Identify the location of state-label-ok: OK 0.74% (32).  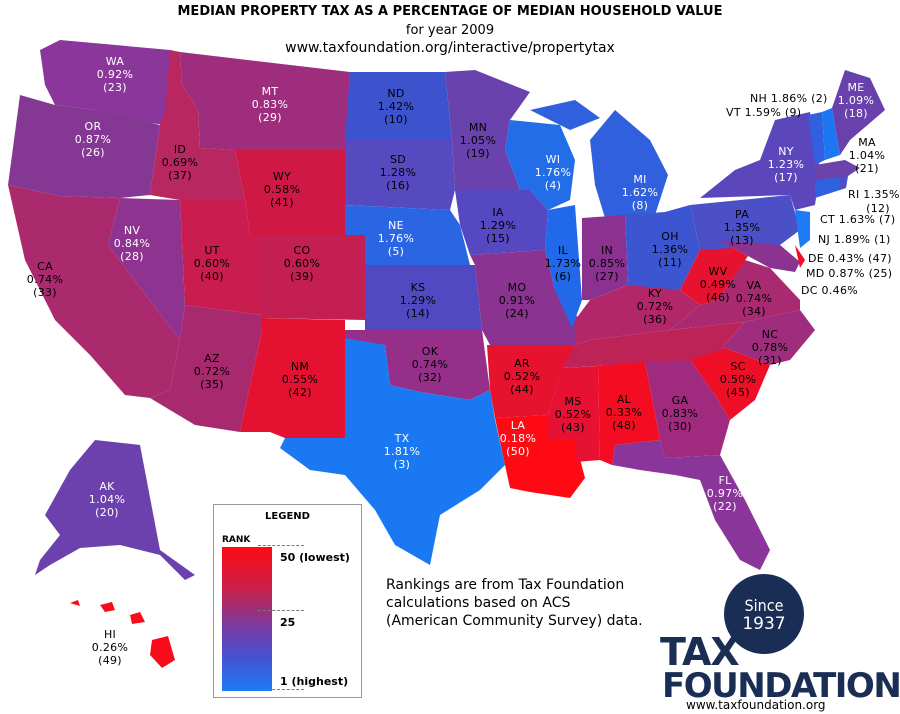
(430, 364).